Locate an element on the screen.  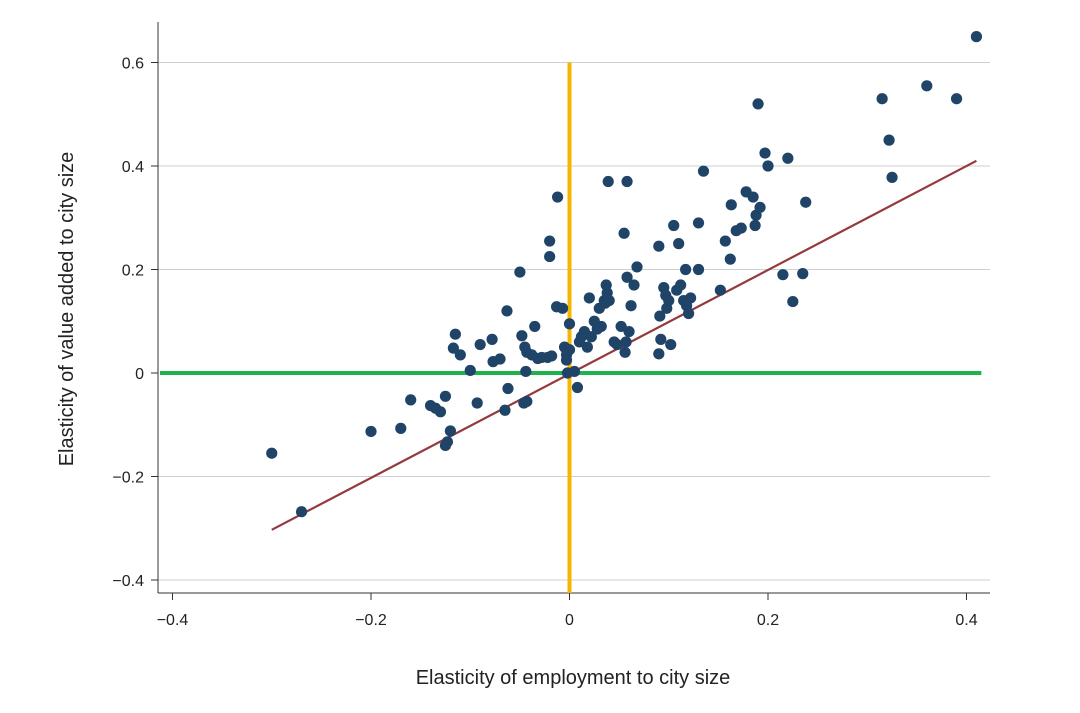
x-tick-label: −0.2 is located at coordinates (371, 620).